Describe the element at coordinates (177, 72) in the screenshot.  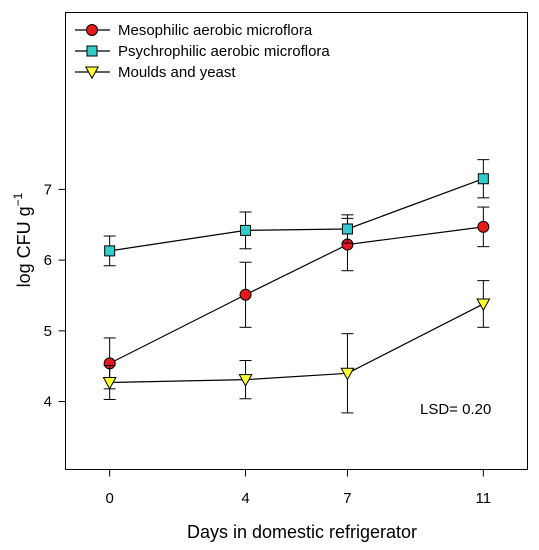
I see `legend-label: Moulds and yeast` at that location.